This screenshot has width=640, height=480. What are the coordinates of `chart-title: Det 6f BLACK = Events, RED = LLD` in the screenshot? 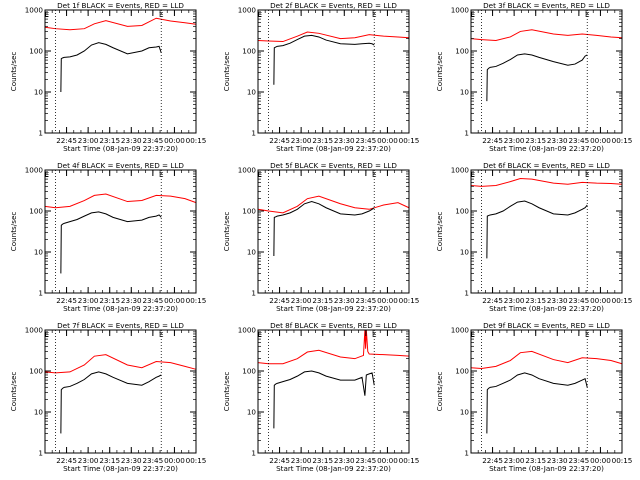 It's located at (546, 165).